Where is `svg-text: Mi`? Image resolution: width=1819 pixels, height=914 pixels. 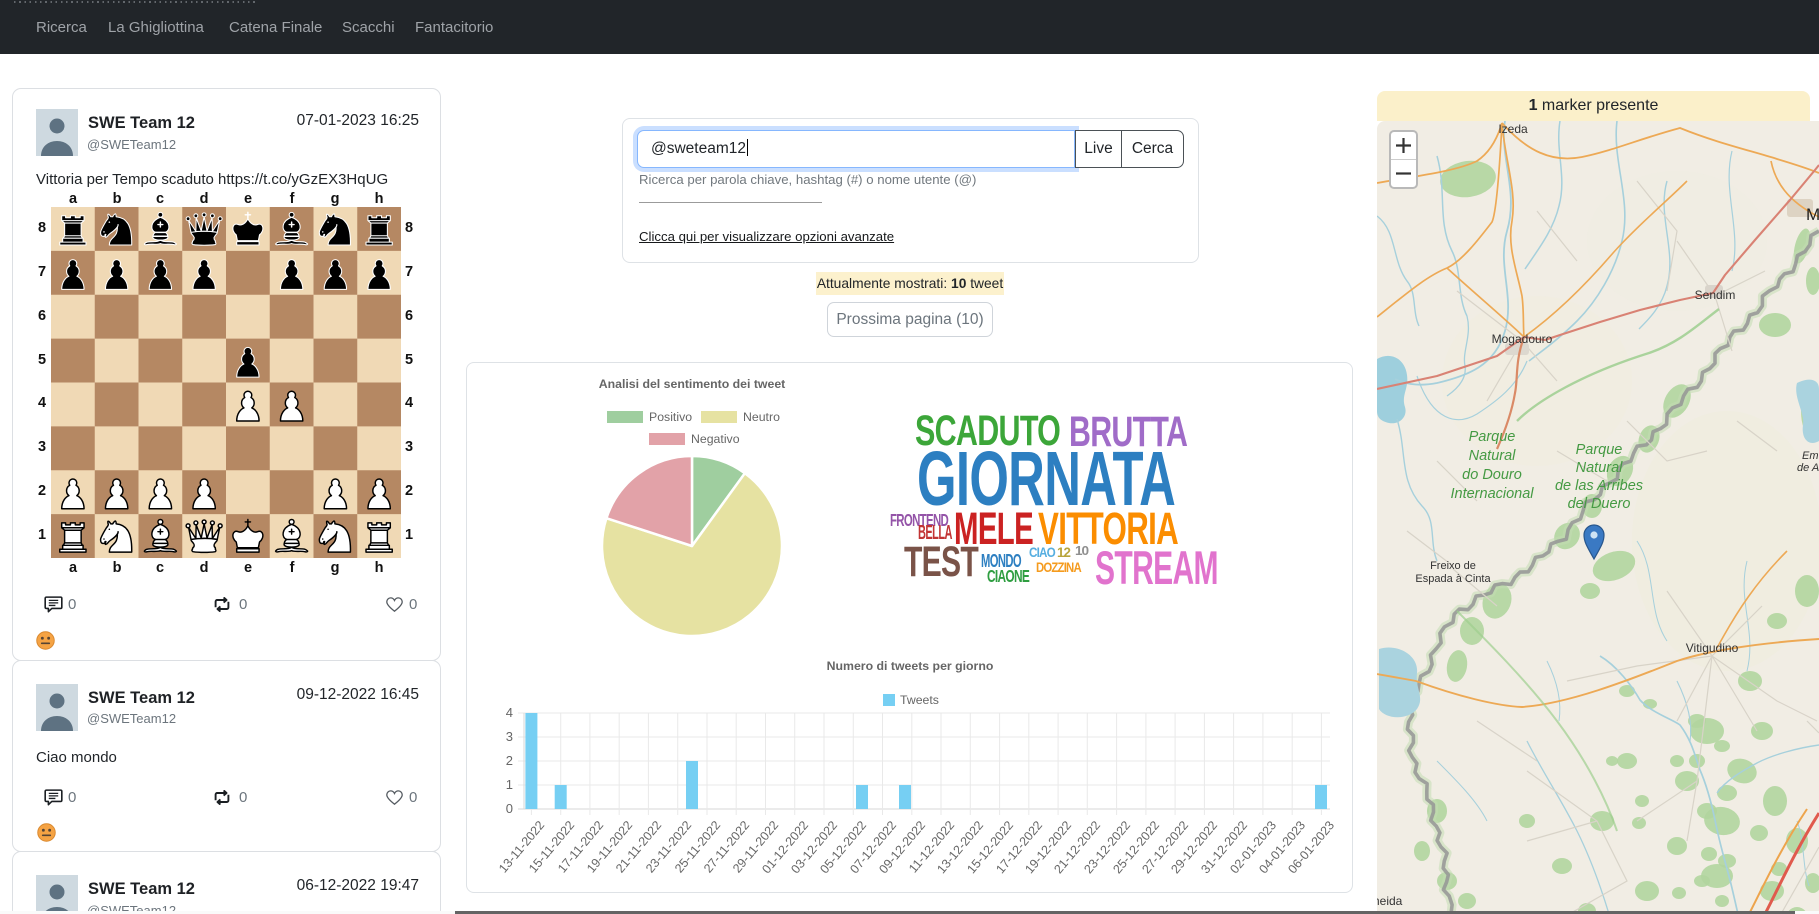
svg-text: Mi is located at coordinates (1812, 214).